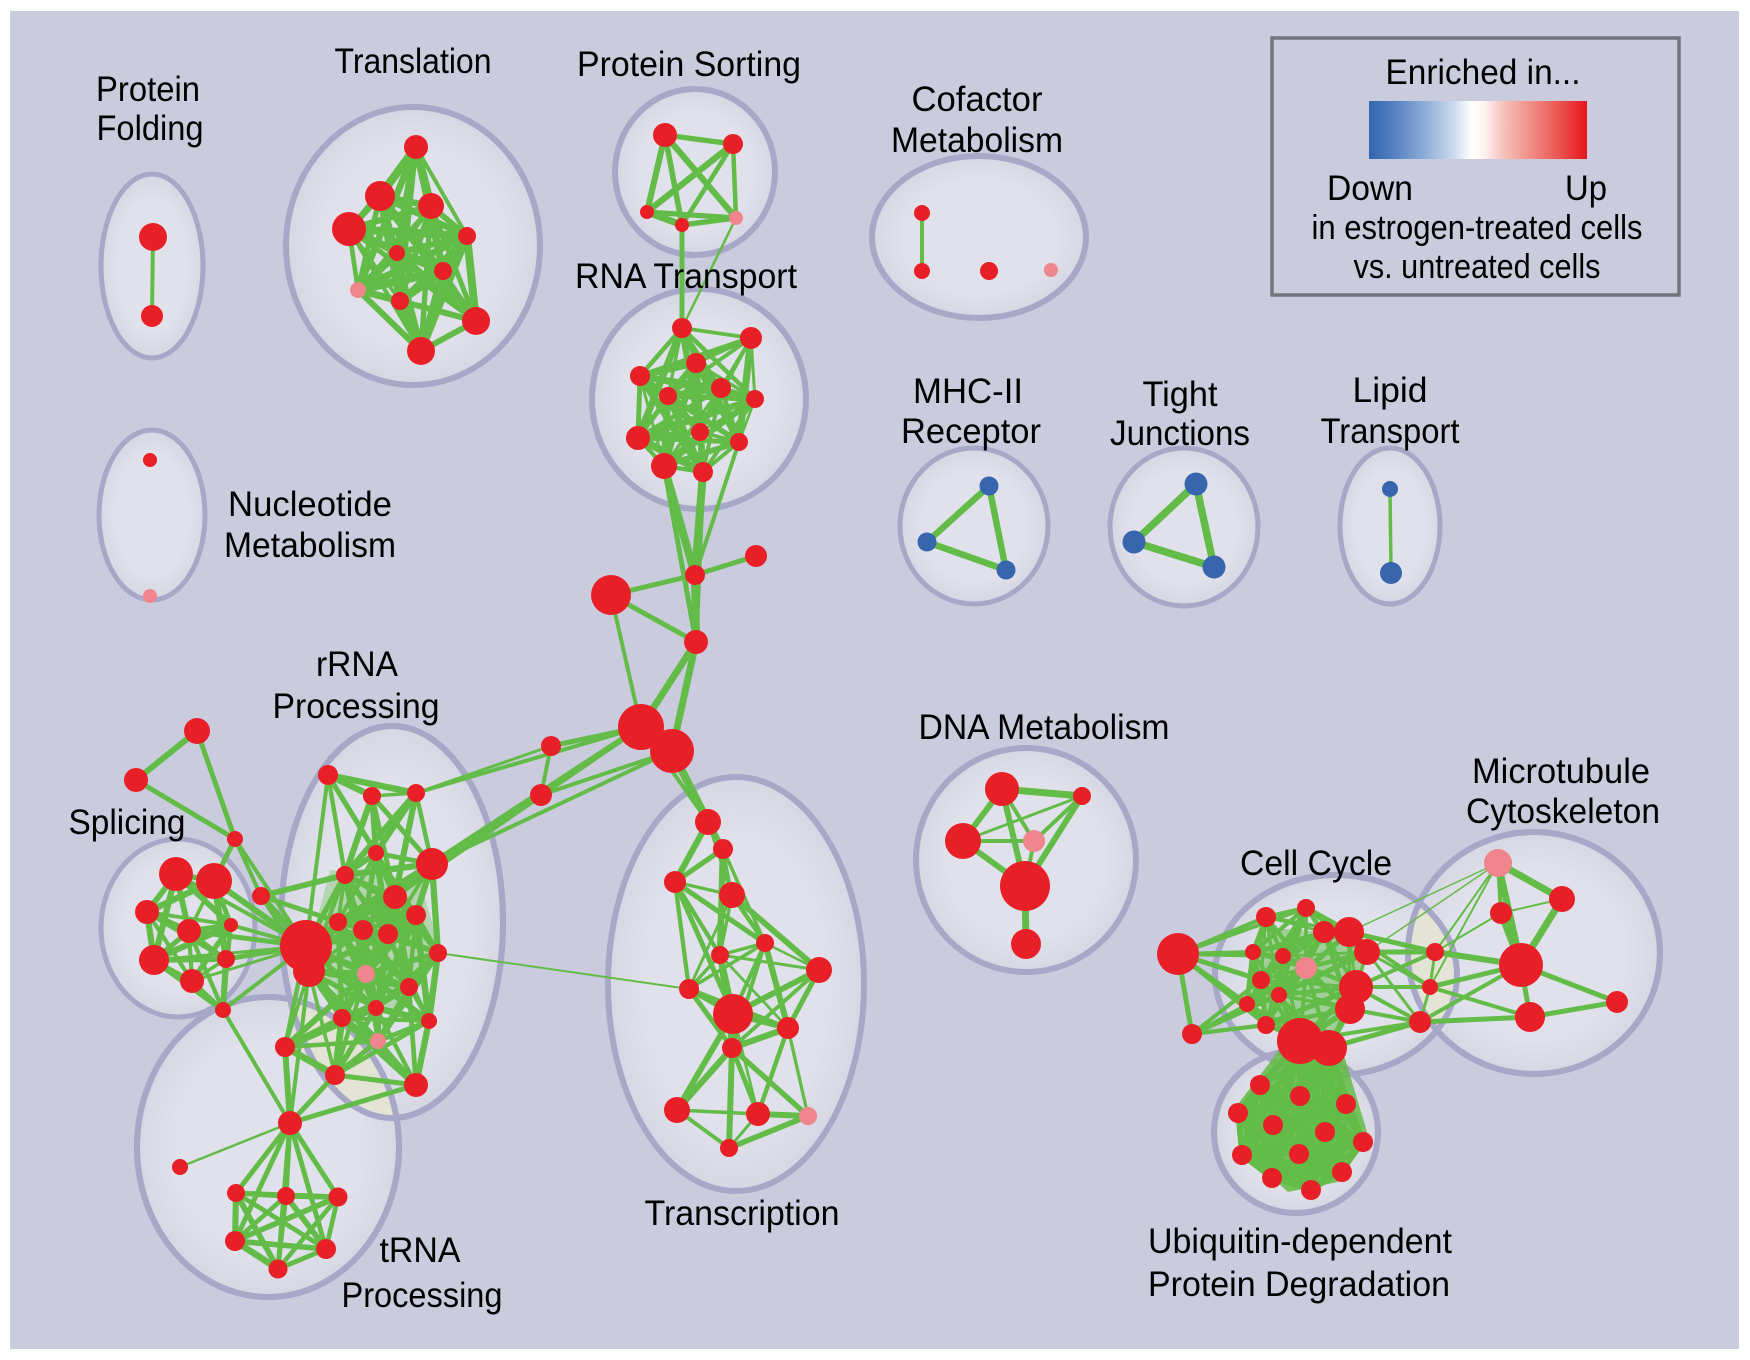  I want to click on svg-text: MHC-II, so click(968, 391).